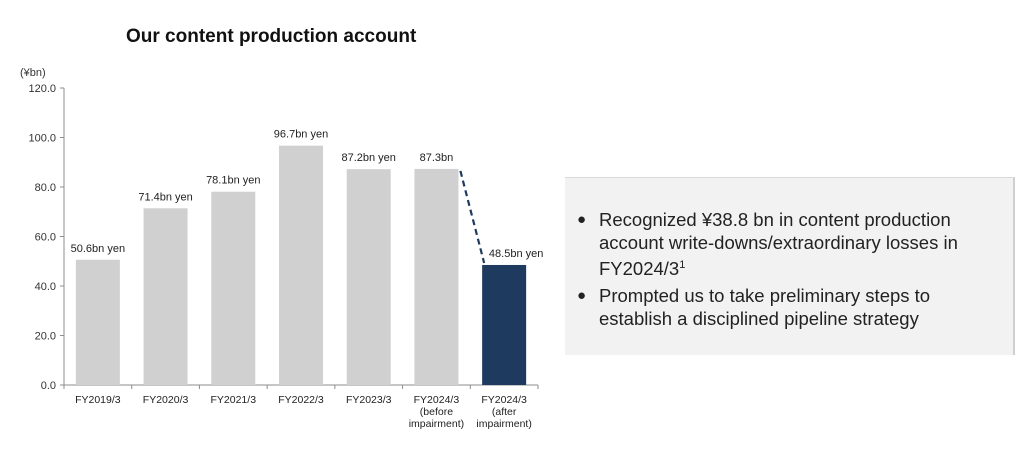 The height and width of the screenshot is (450, 1024). Describe the element at coordinates (42, 89) in the screenshot. I see `y-tick-label: 120.0` at that location.